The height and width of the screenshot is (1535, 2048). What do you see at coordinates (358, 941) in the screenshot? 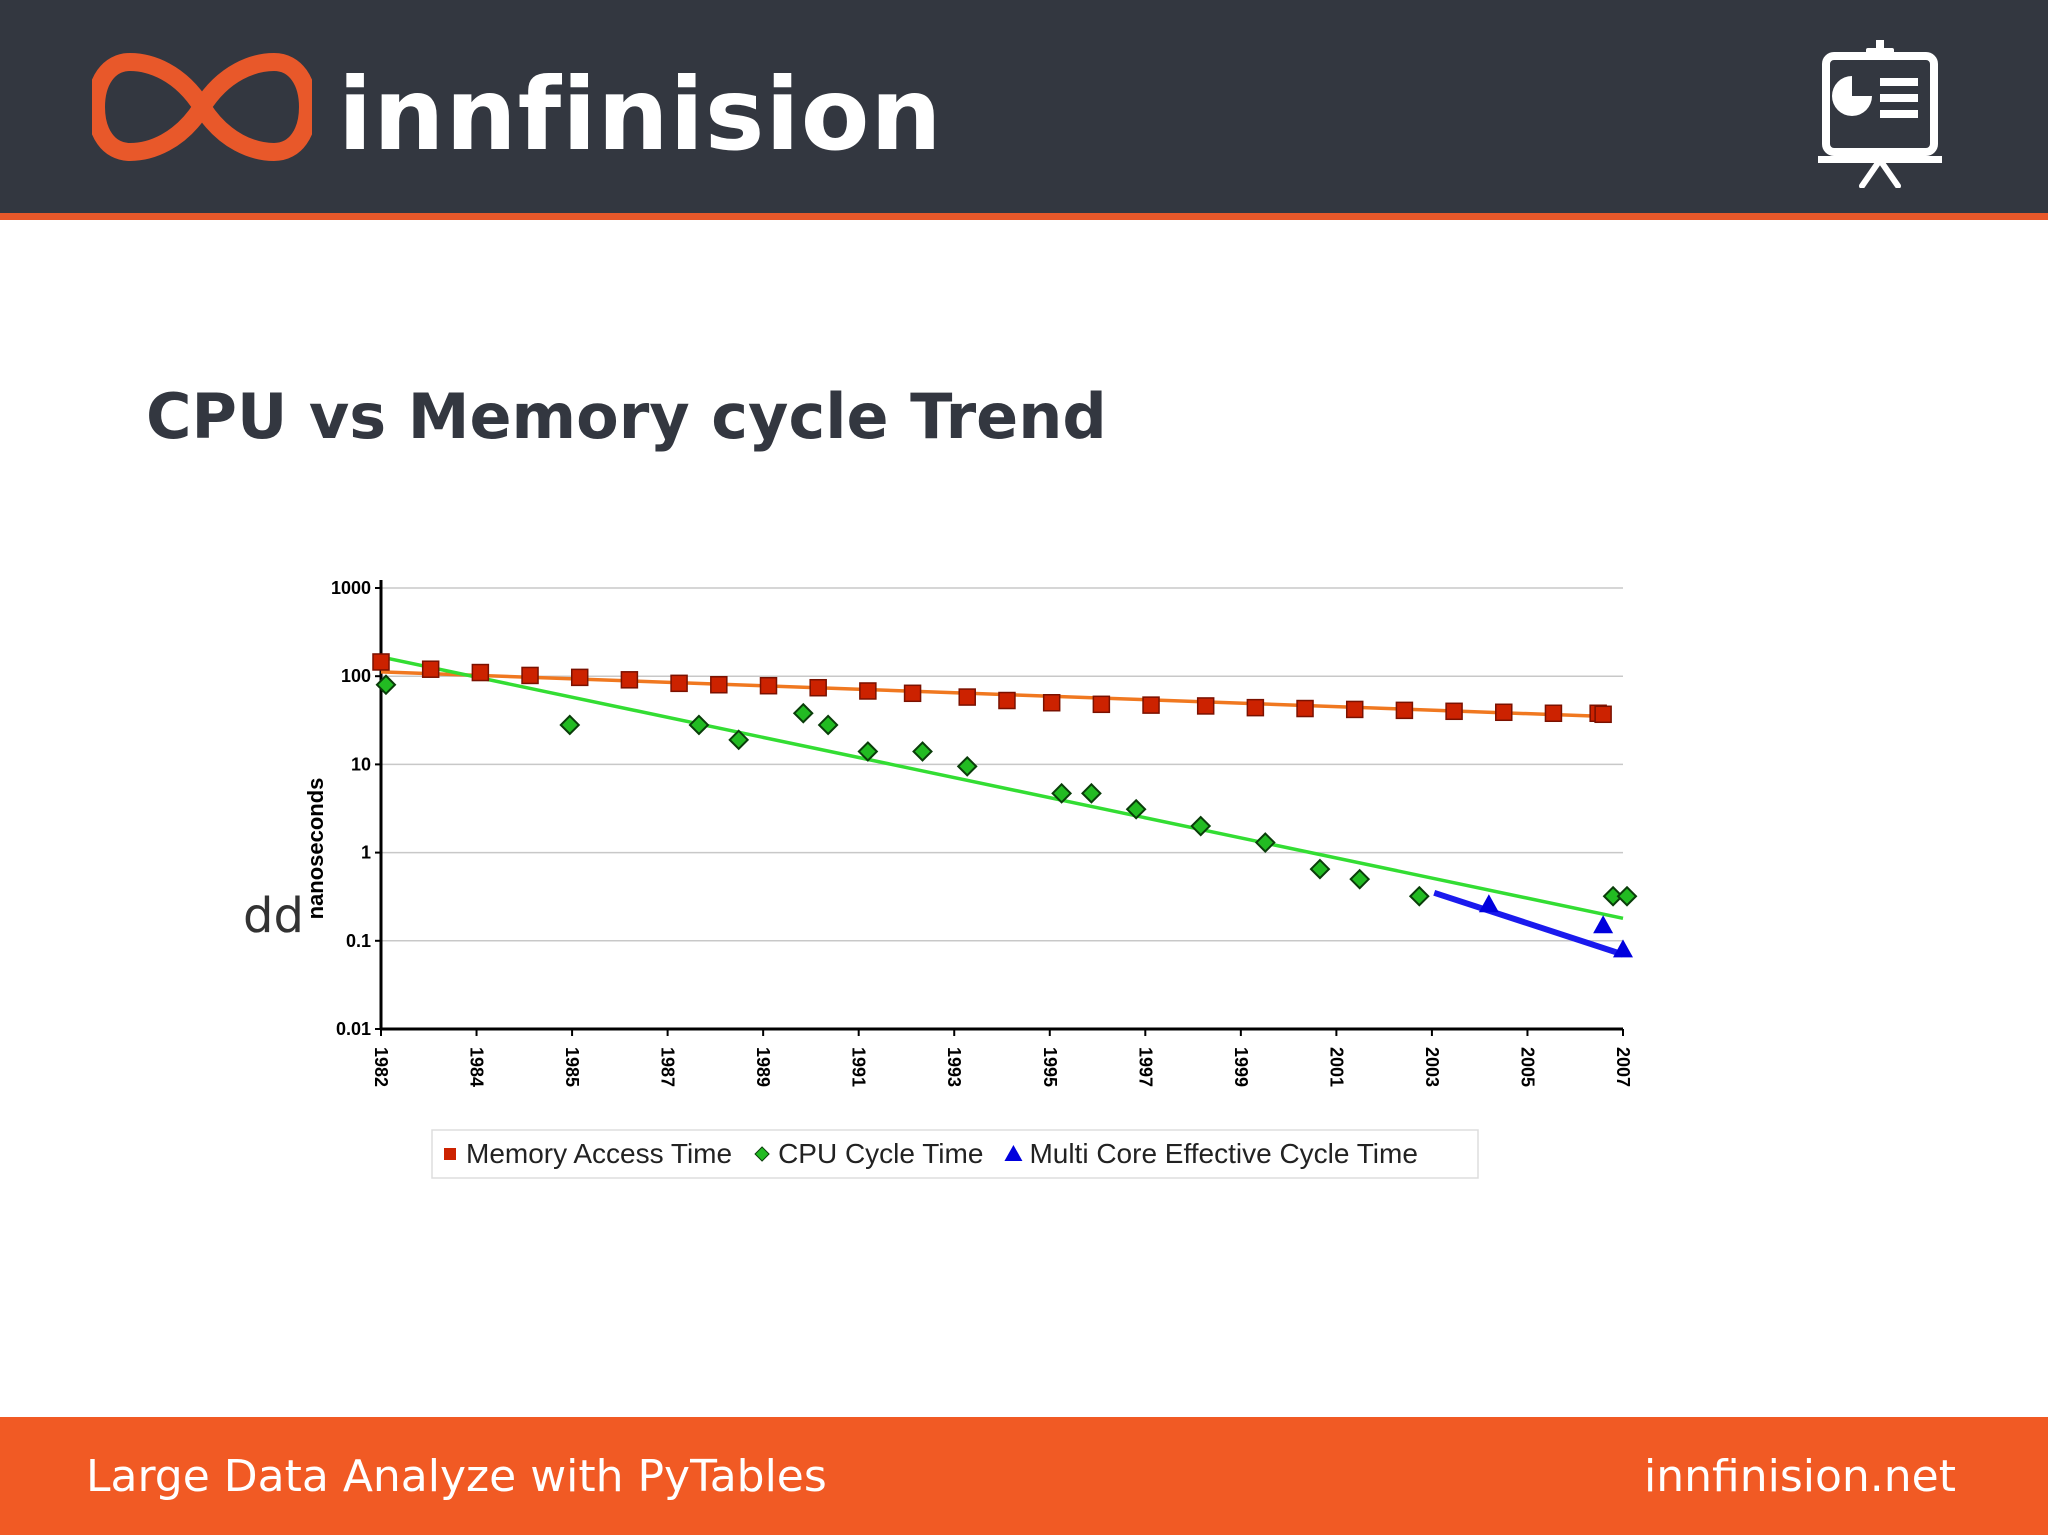
I see `y-tick-label: 0.1` at bounding box center [358, 941].